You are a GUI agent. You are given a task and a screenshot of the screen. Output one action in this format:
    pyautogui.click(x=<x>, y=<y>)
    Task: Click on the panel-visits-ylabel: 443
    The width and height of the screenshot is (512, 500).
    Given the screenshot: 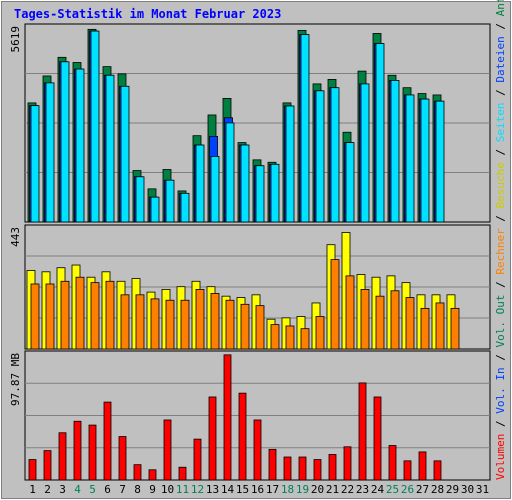 What is the action you would take?
    pyautogui.click(x=15, y=237)
    